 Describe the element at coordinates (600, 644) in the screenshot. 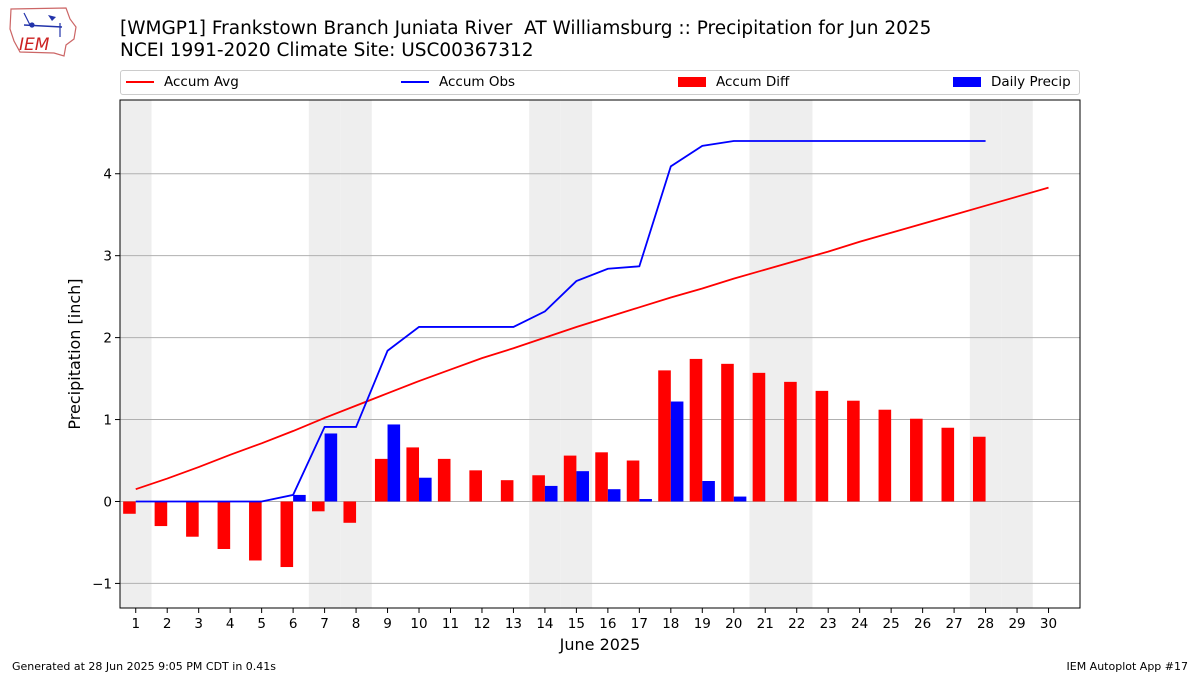

I see `x-axis-label: June 2025` at that location.